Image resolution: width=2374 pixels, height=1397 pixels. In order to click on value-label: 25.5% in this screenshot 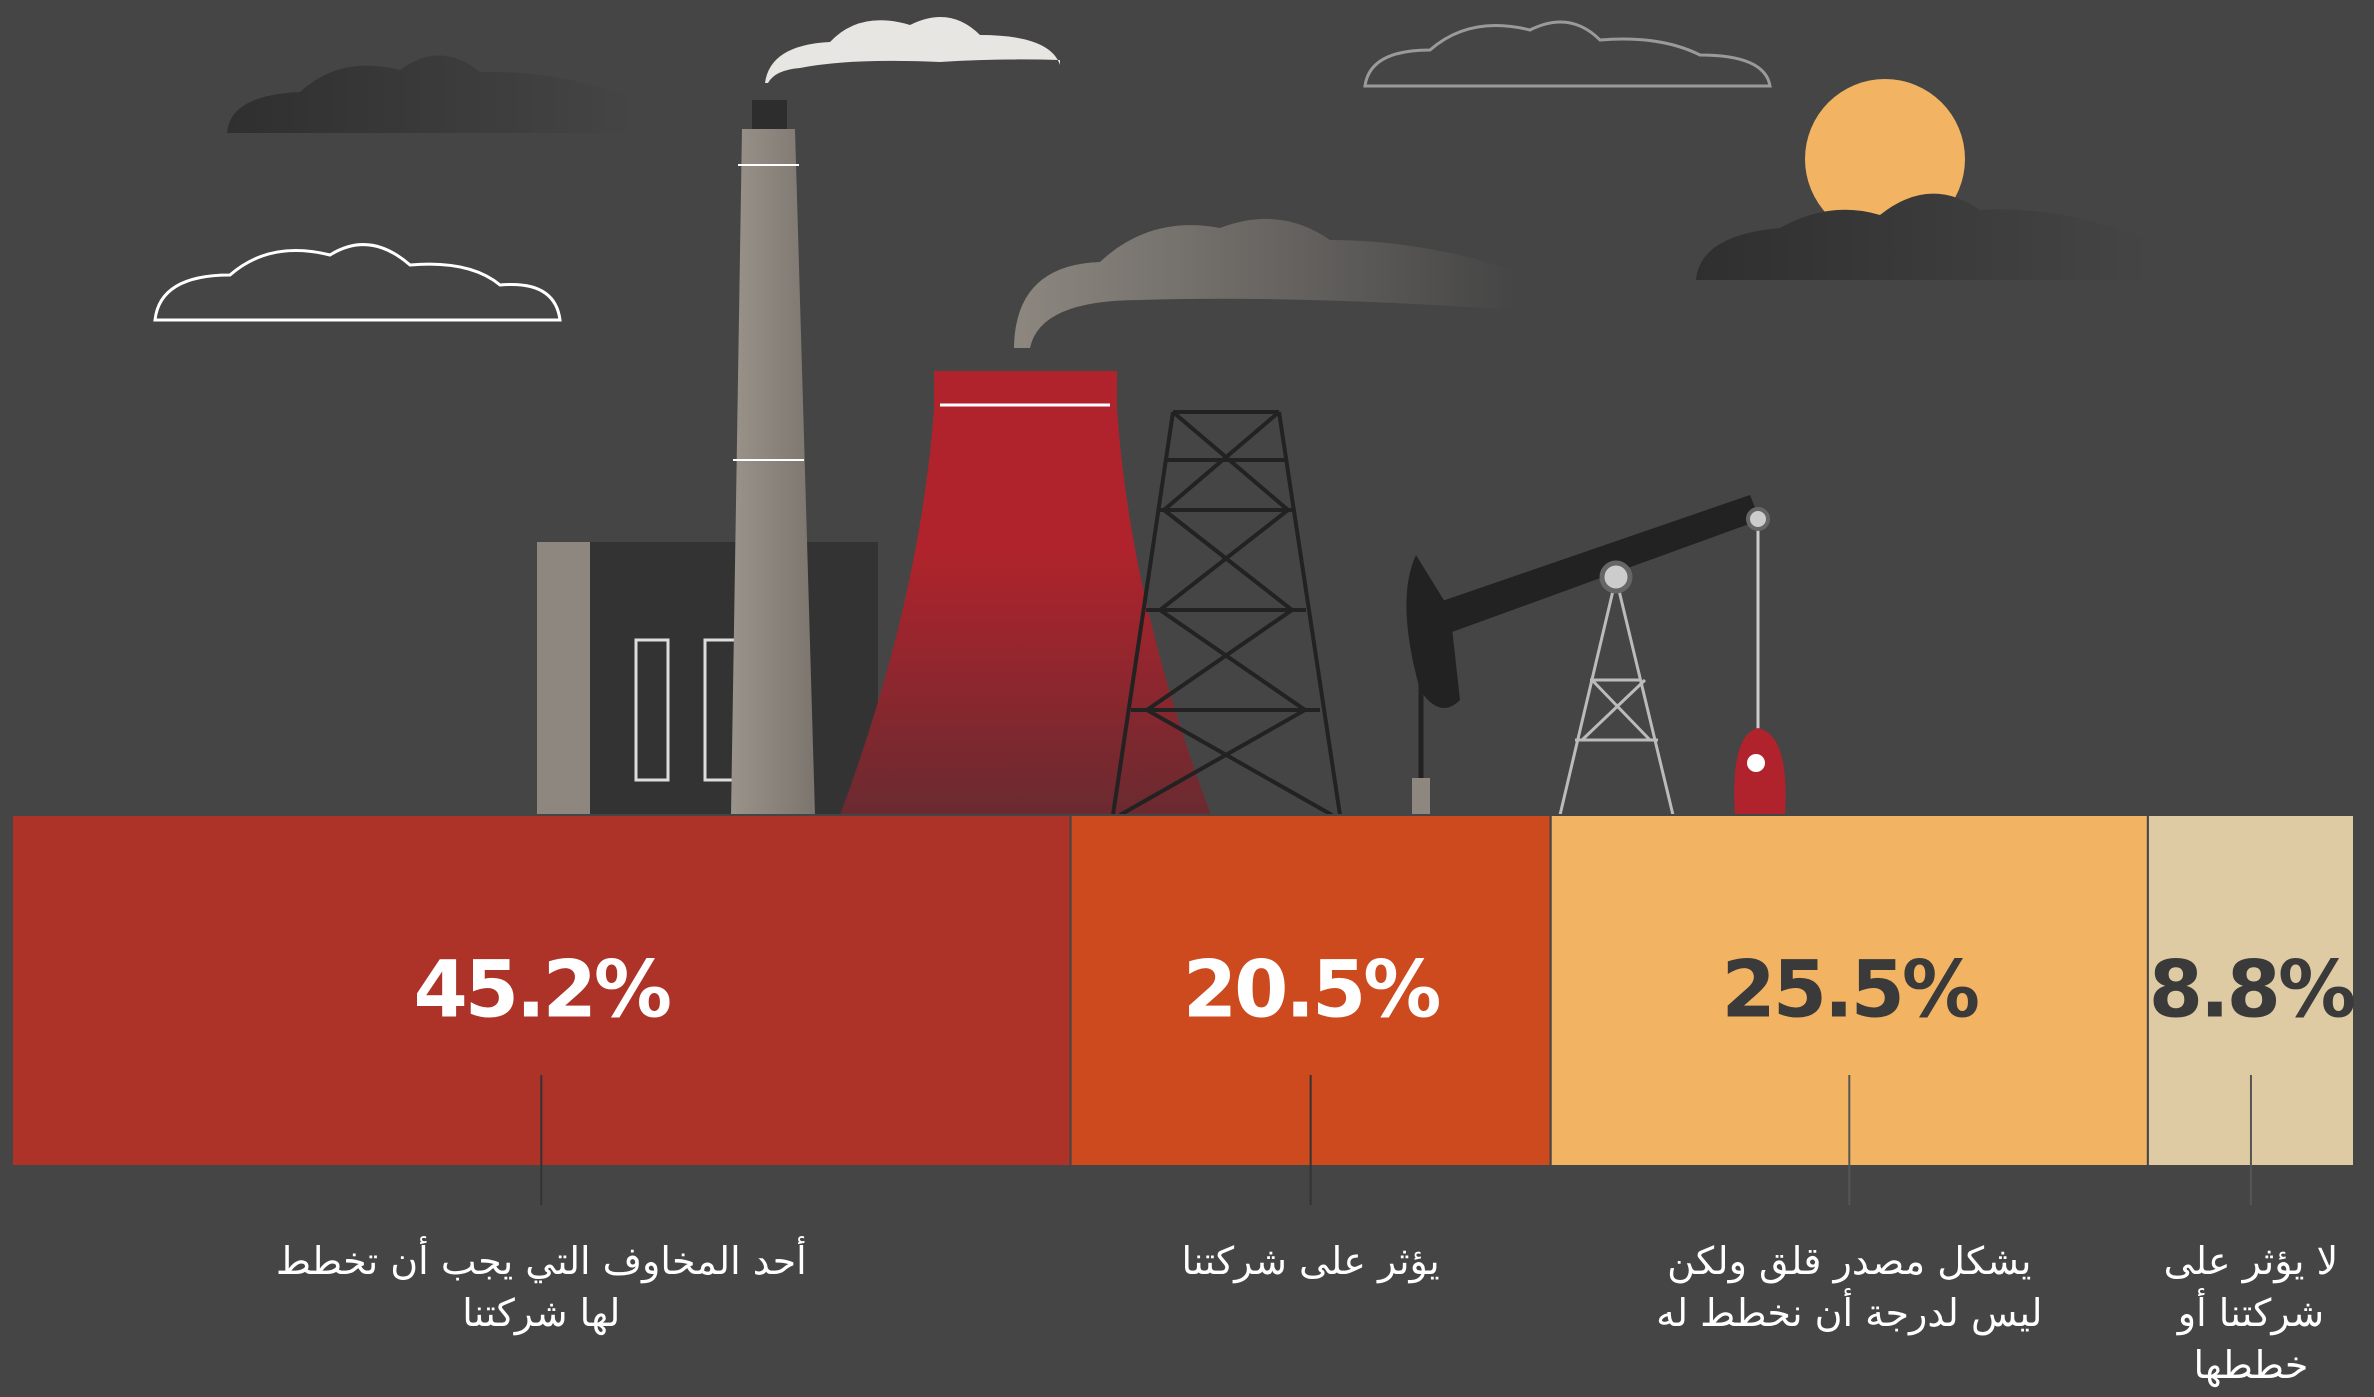, I will do `click(1849, 990)`.